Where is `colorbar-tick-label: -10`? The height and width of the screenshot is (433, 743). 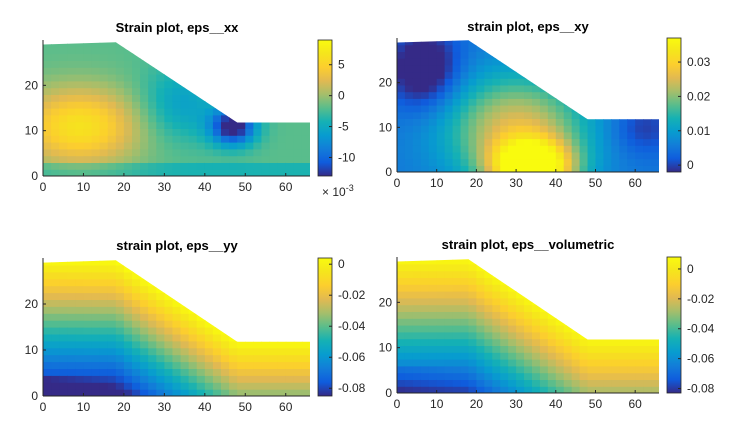 colorbar-tick-label: -10 is located at coordinates (347, 157).